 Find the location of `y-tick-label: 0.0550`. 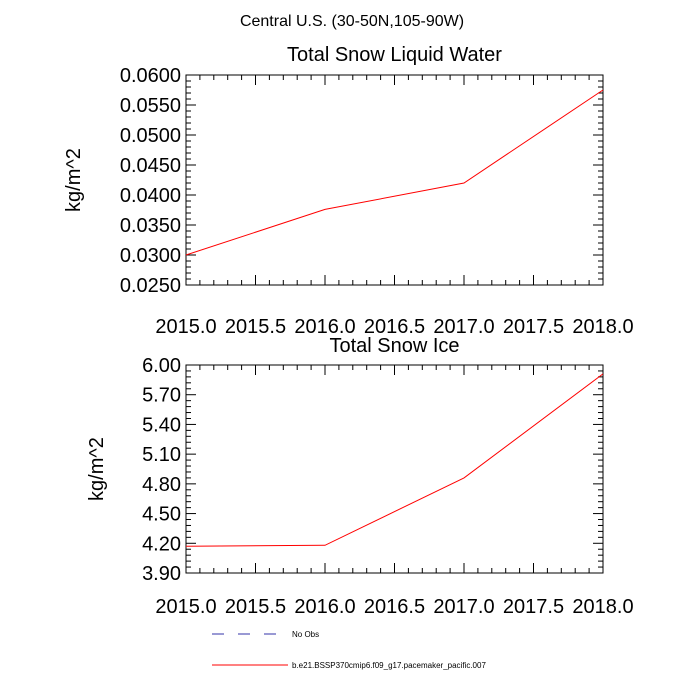

y-tick-label: 0.0550 is located at coordinates (150, 106).